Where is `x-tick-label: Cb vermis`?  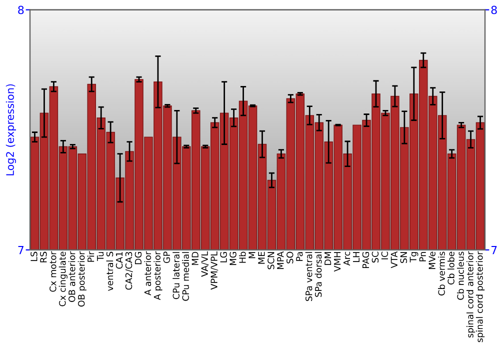
x-tick-label: Cb vermis is located at coordinates (441, 274).